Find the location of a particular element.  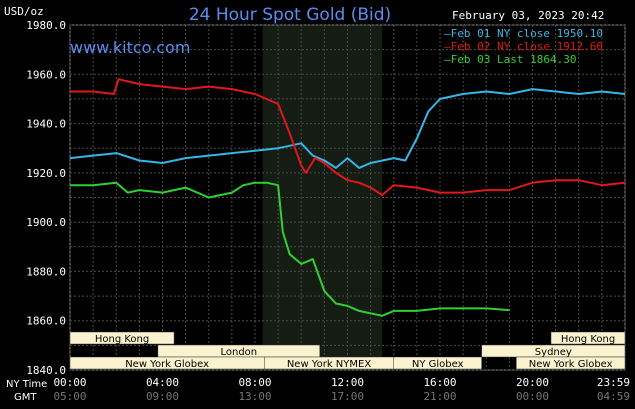

legend-item-feb01: —Feb 01 NY close 1950.10 is located at coordinates (523, 33).